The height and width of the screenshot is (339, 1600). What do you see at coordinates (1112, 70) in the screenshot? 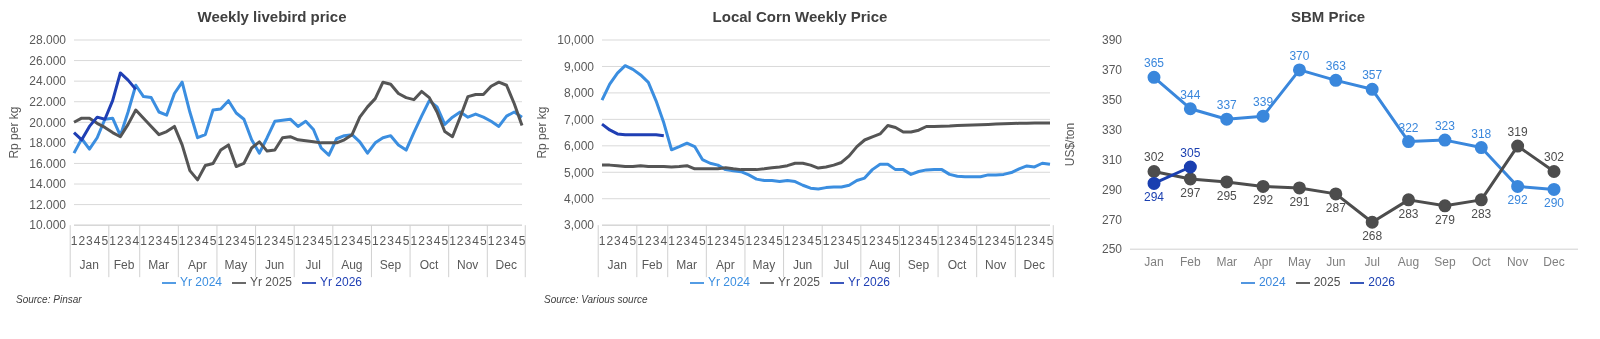
I see `y-tick-label: 370` at bounding box center [1112, 70].